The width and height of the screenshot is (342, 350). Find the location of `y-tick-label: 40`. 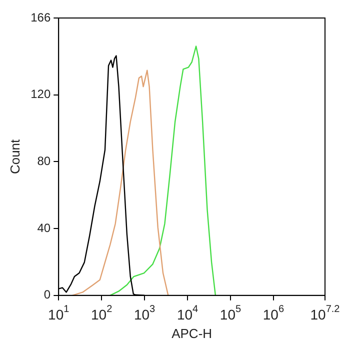

y-tick-label: 40 is located at coordinates (44, 227).